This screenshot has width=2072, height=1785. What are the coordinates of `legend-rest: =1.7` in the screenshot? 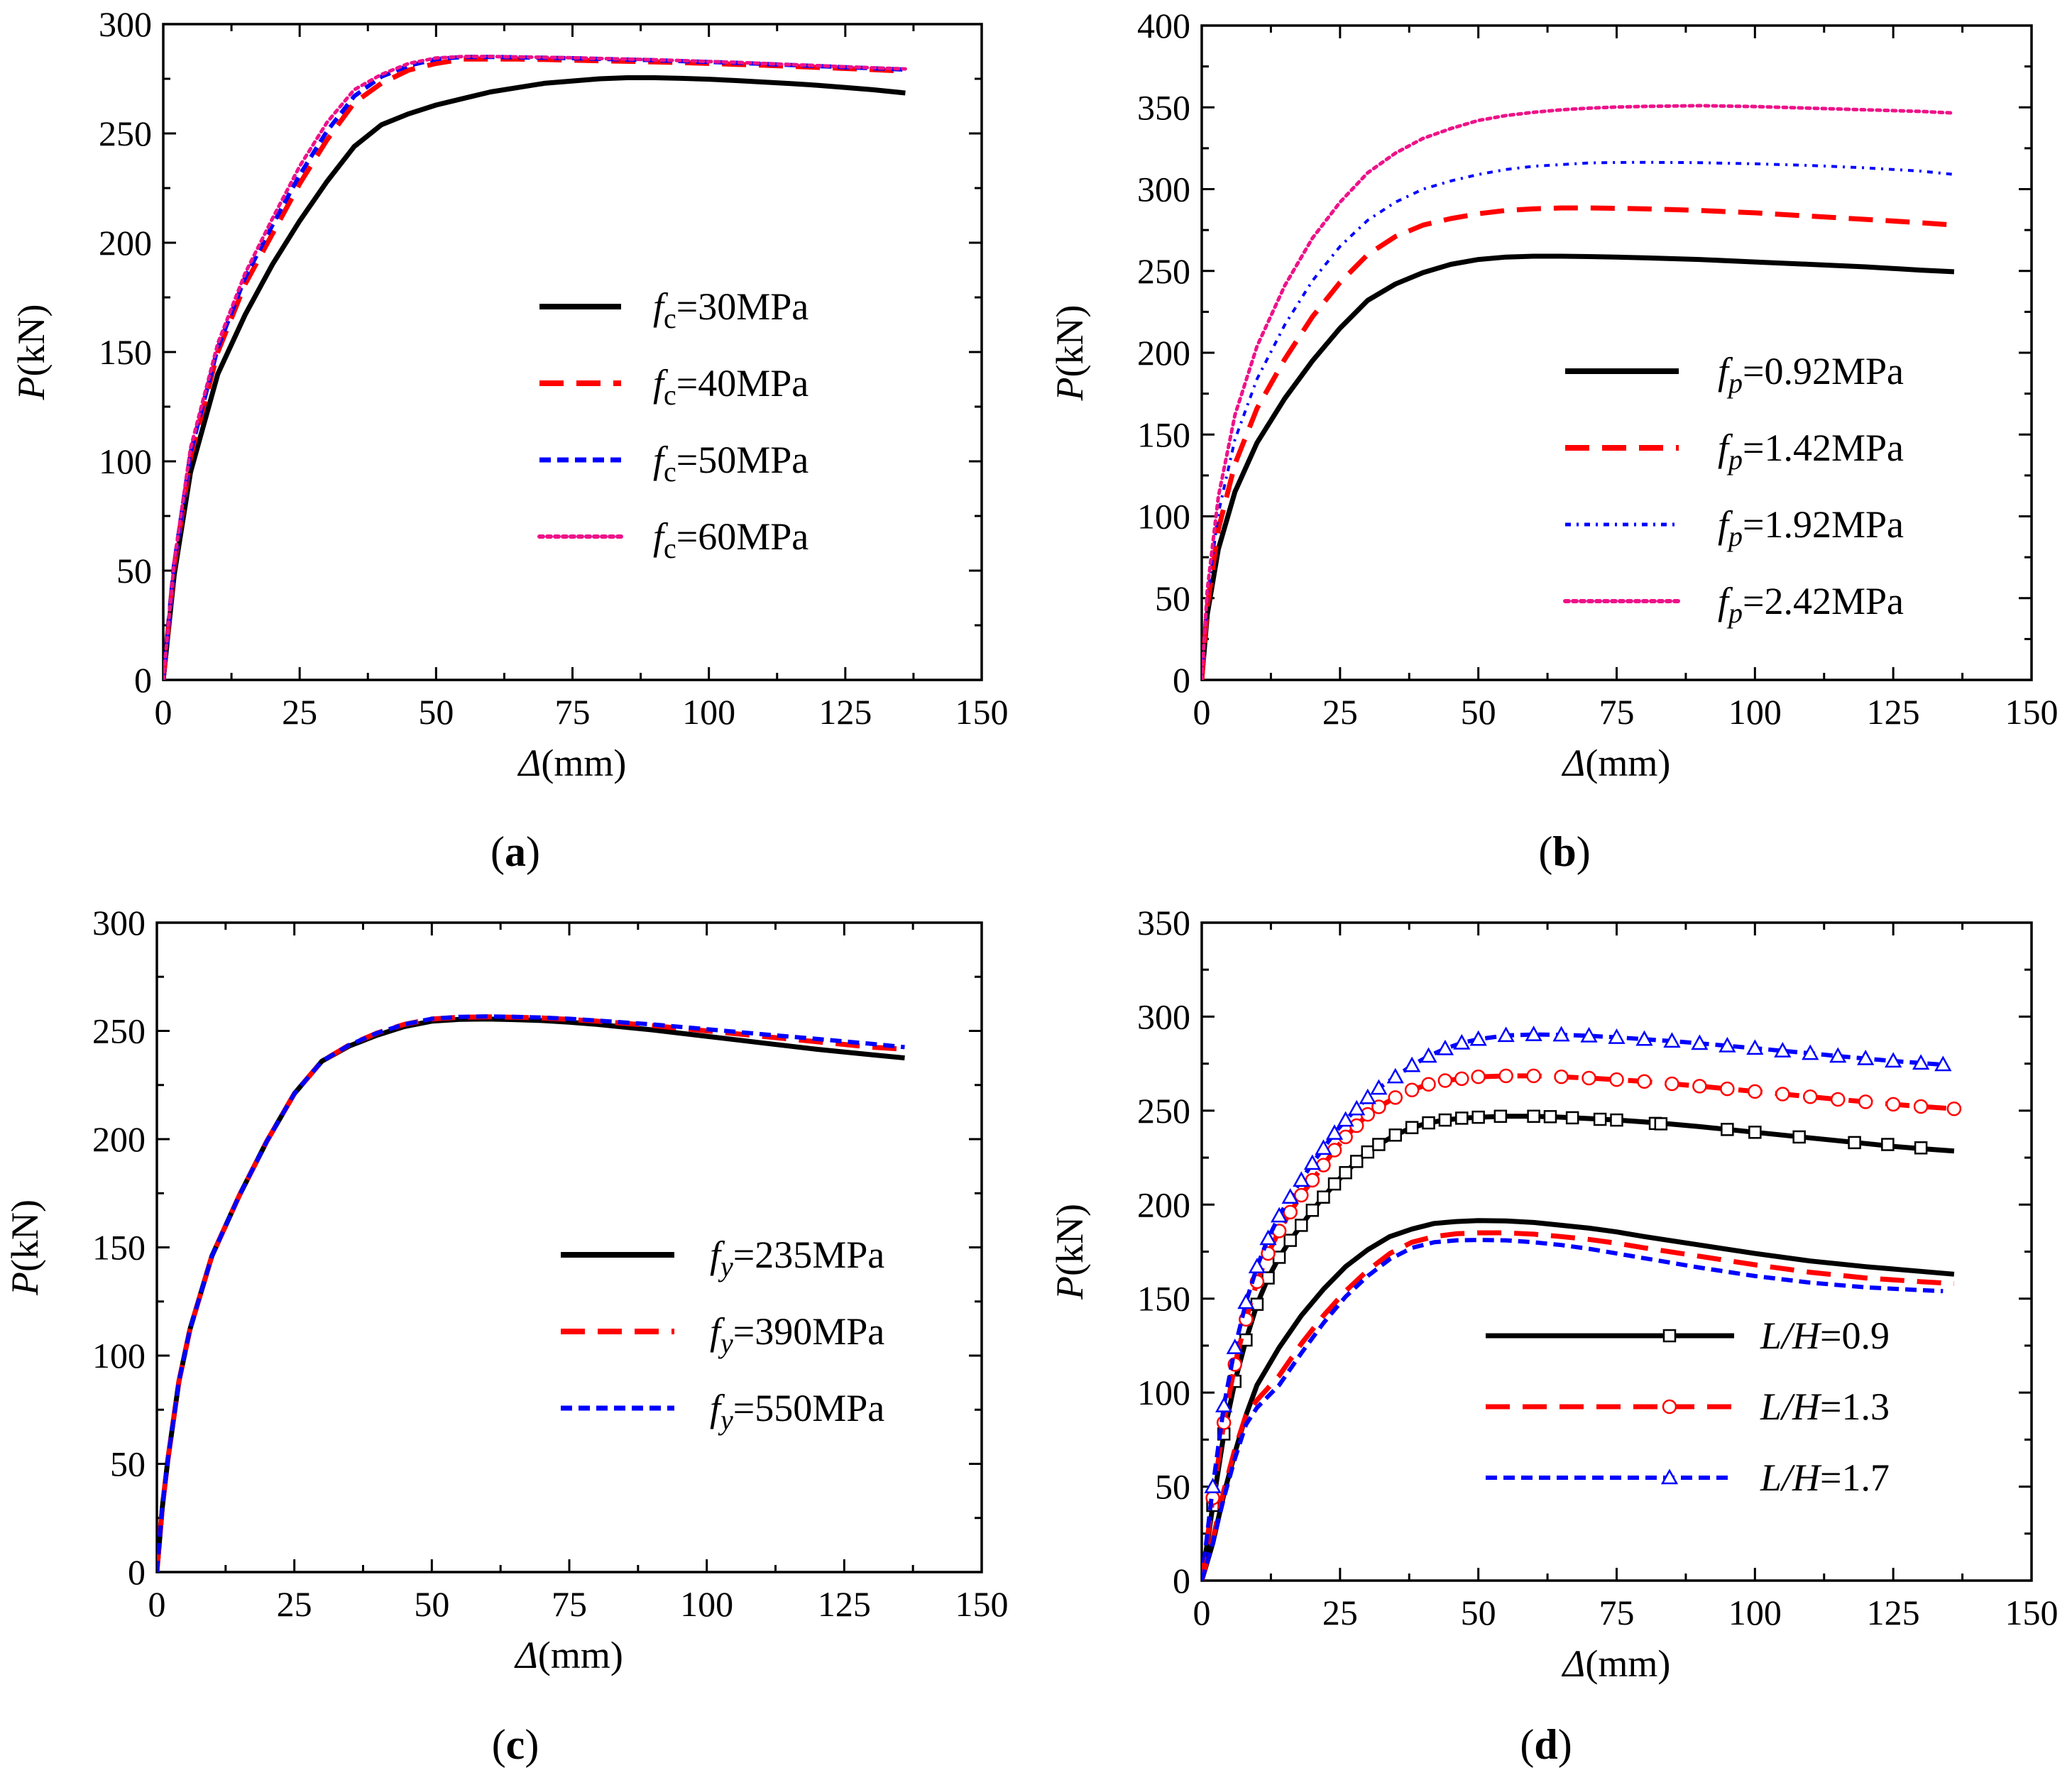 It's located at (1855, 1477).